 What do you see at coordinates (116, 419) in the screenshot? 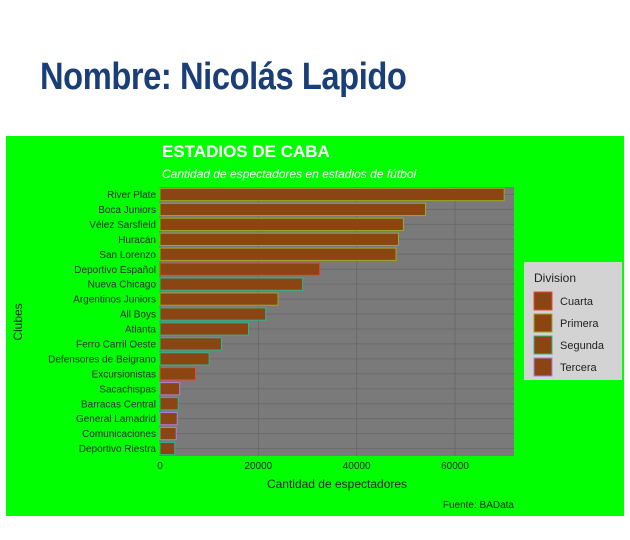
I see `y-tick-label: General Lamadrid` at bounding box center [116, 419].